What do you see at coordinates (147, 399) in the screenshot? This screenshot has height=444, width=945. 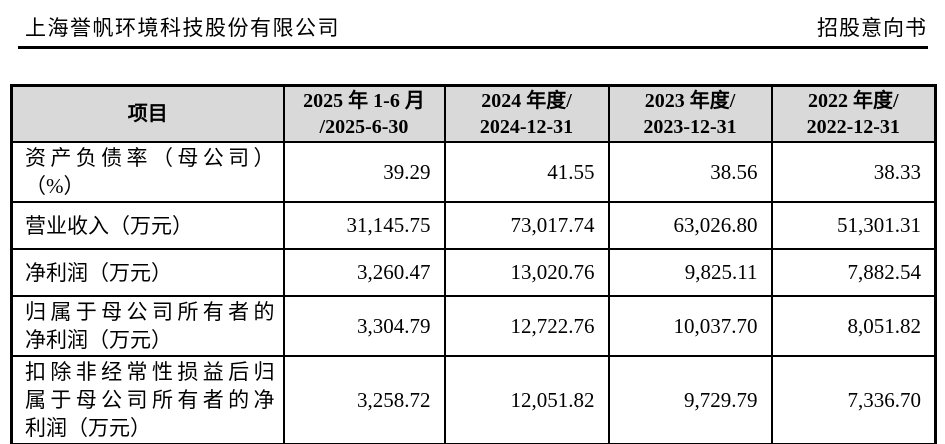 I see `row-label: 扣除非经常性损益后归 属于母公司所有者的净 利润（万元）` at bounding box center [147, 399].